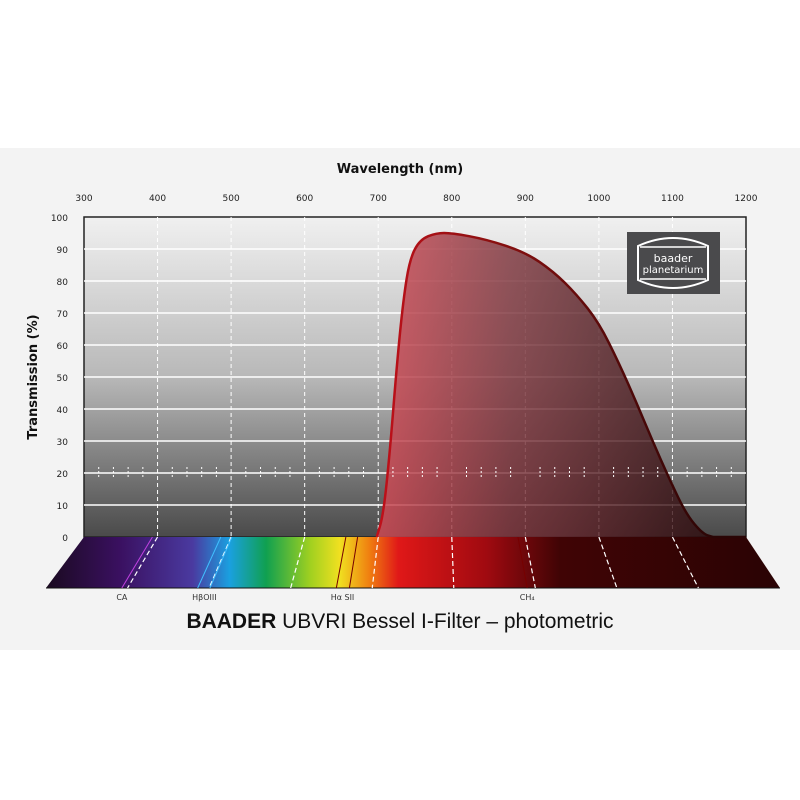 This screenshot has height=800, width=800. I want to click on y-tick-label: 100, so click(59, 219).